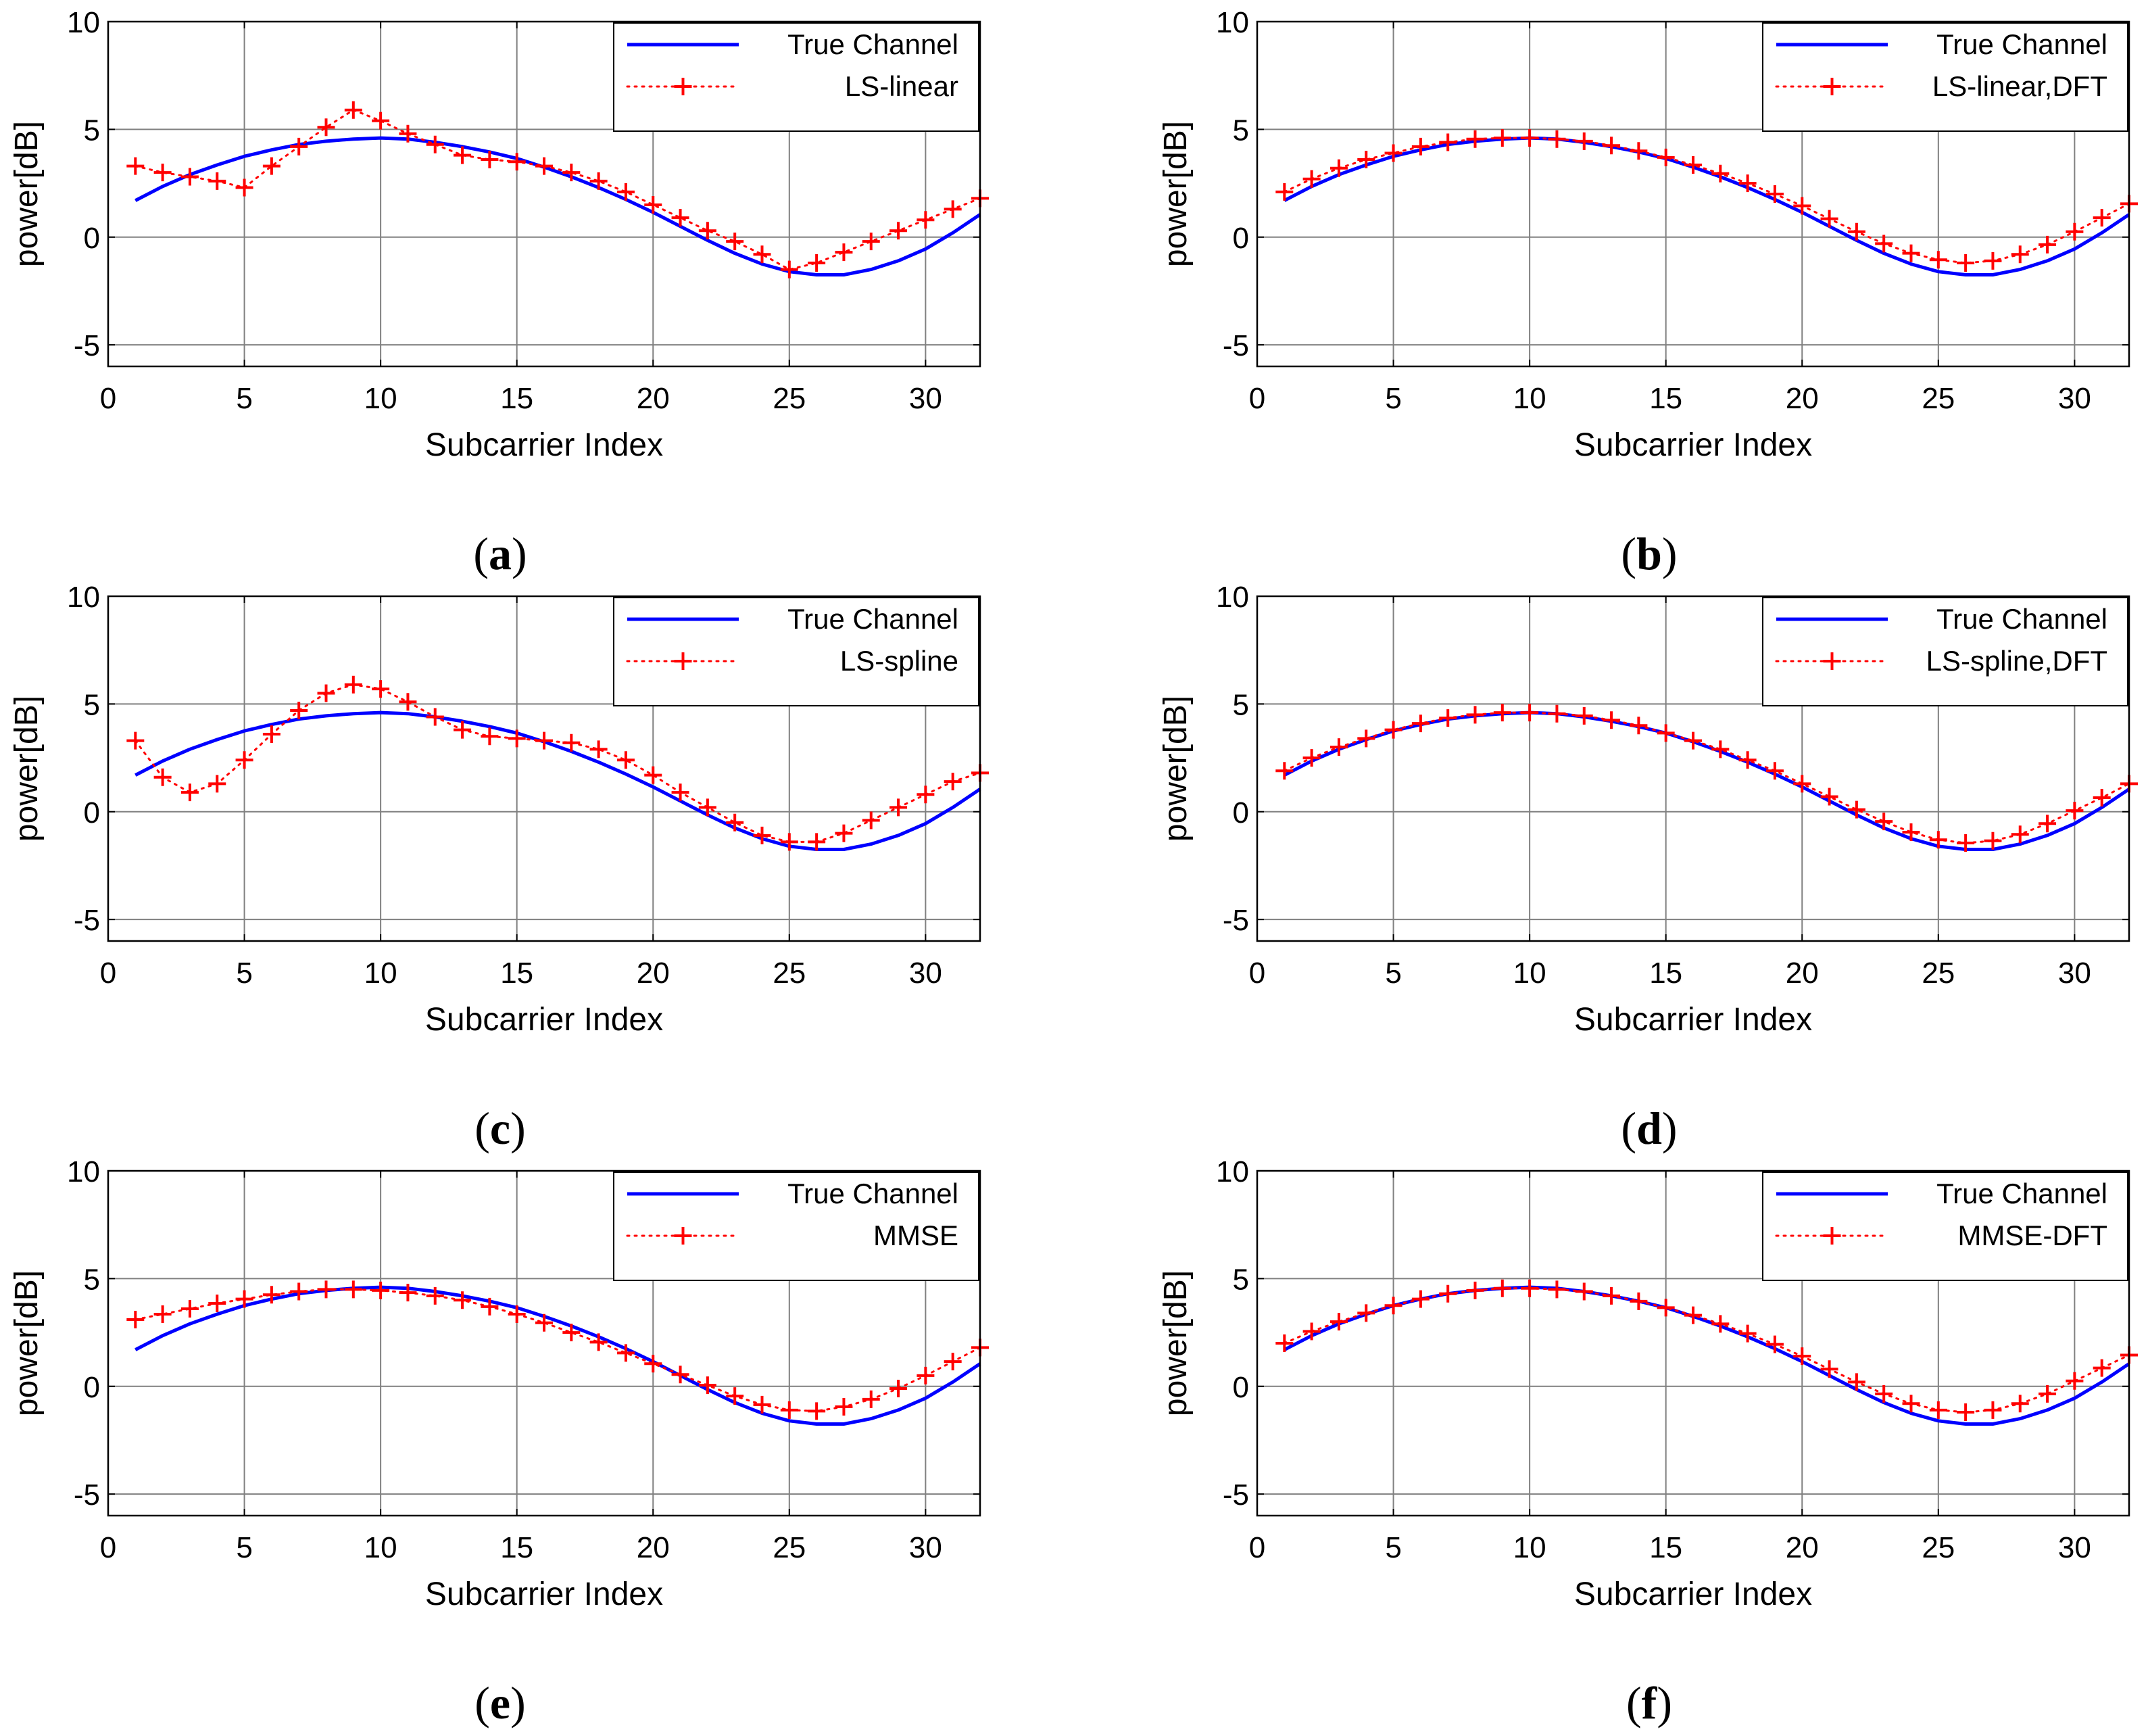  What do you see at coordinates (1241, 1279) in the screenshot?
I see `y-tick-label: 5` at bounding box center [1241, 1279].